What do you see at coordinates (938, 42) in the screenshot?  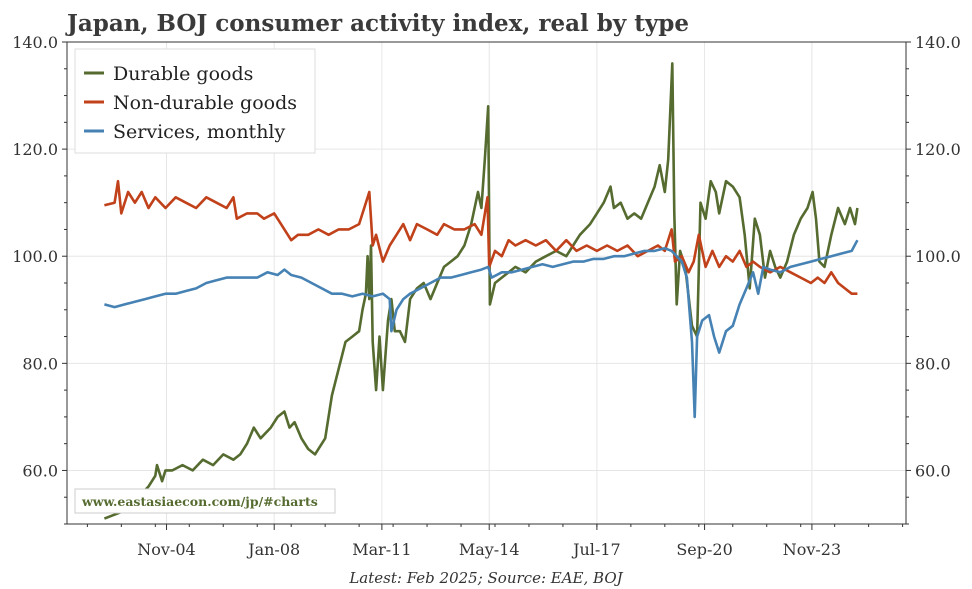 I see `y-tick-label-right: 140.0` at bounding box center [938, 42].